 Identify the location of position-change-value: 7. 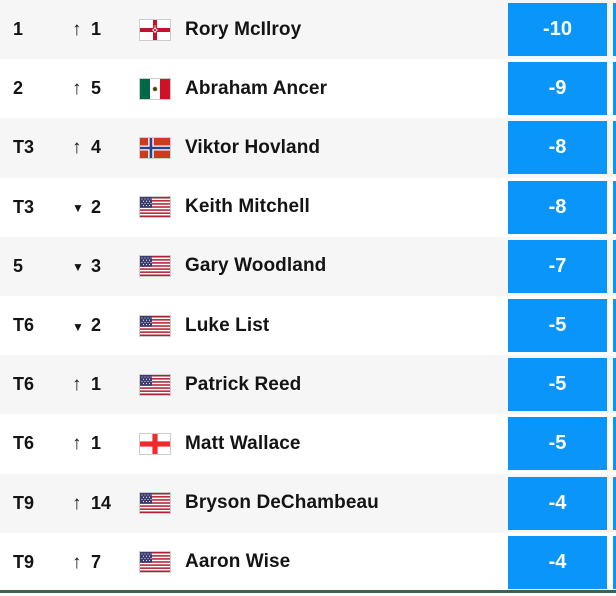
(96, 561).